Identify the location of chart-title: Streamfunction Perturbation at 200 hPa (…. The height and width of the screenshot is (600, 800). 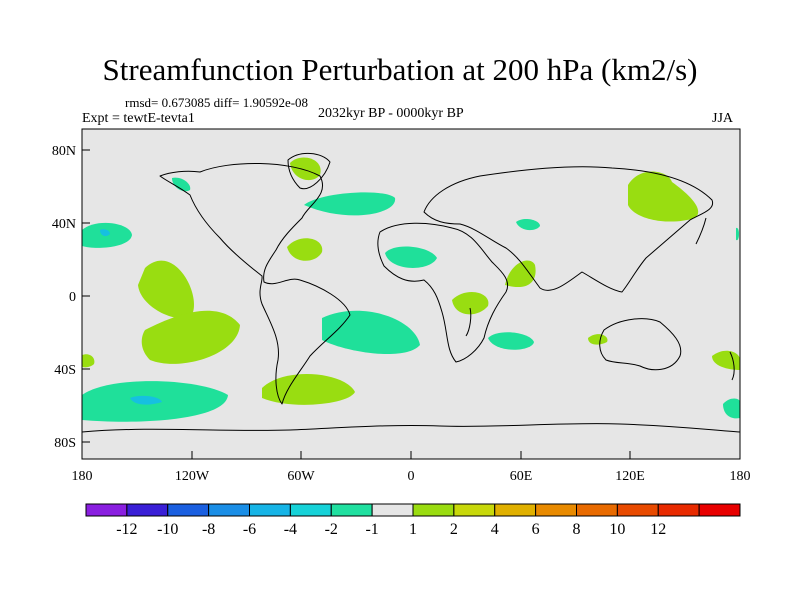
(400, 69).